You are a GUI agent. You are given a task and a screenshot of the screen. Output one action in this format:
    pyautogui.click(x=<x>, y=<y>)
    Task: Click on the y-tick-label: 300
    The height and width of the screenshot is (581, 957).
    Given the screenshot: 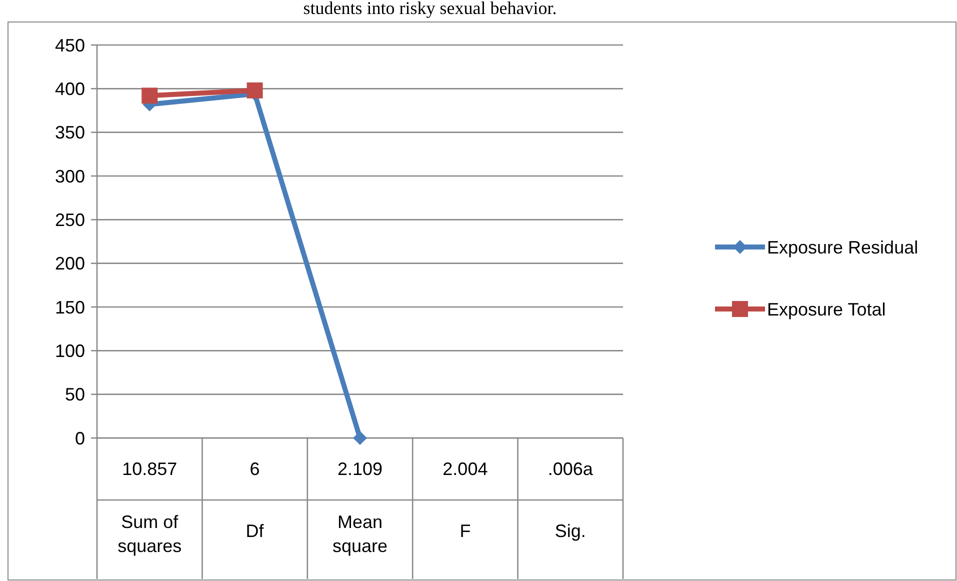 What is the action you would take?
    pyautogui.click(x=69, y=176)
    